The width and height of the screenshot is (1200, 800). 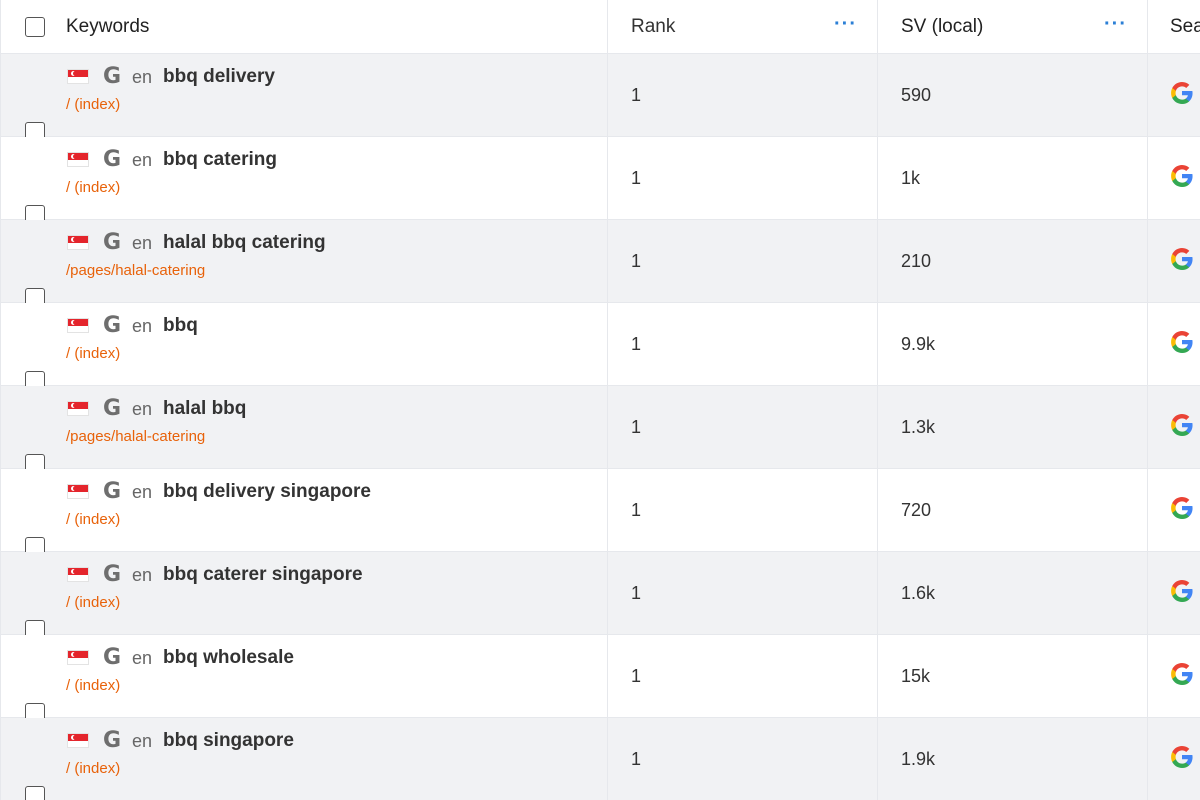 What do you see at coordinates (205, 408) in the screenshot?
I see `keyword-text: halal bbq` at bounding box center [205, 408].